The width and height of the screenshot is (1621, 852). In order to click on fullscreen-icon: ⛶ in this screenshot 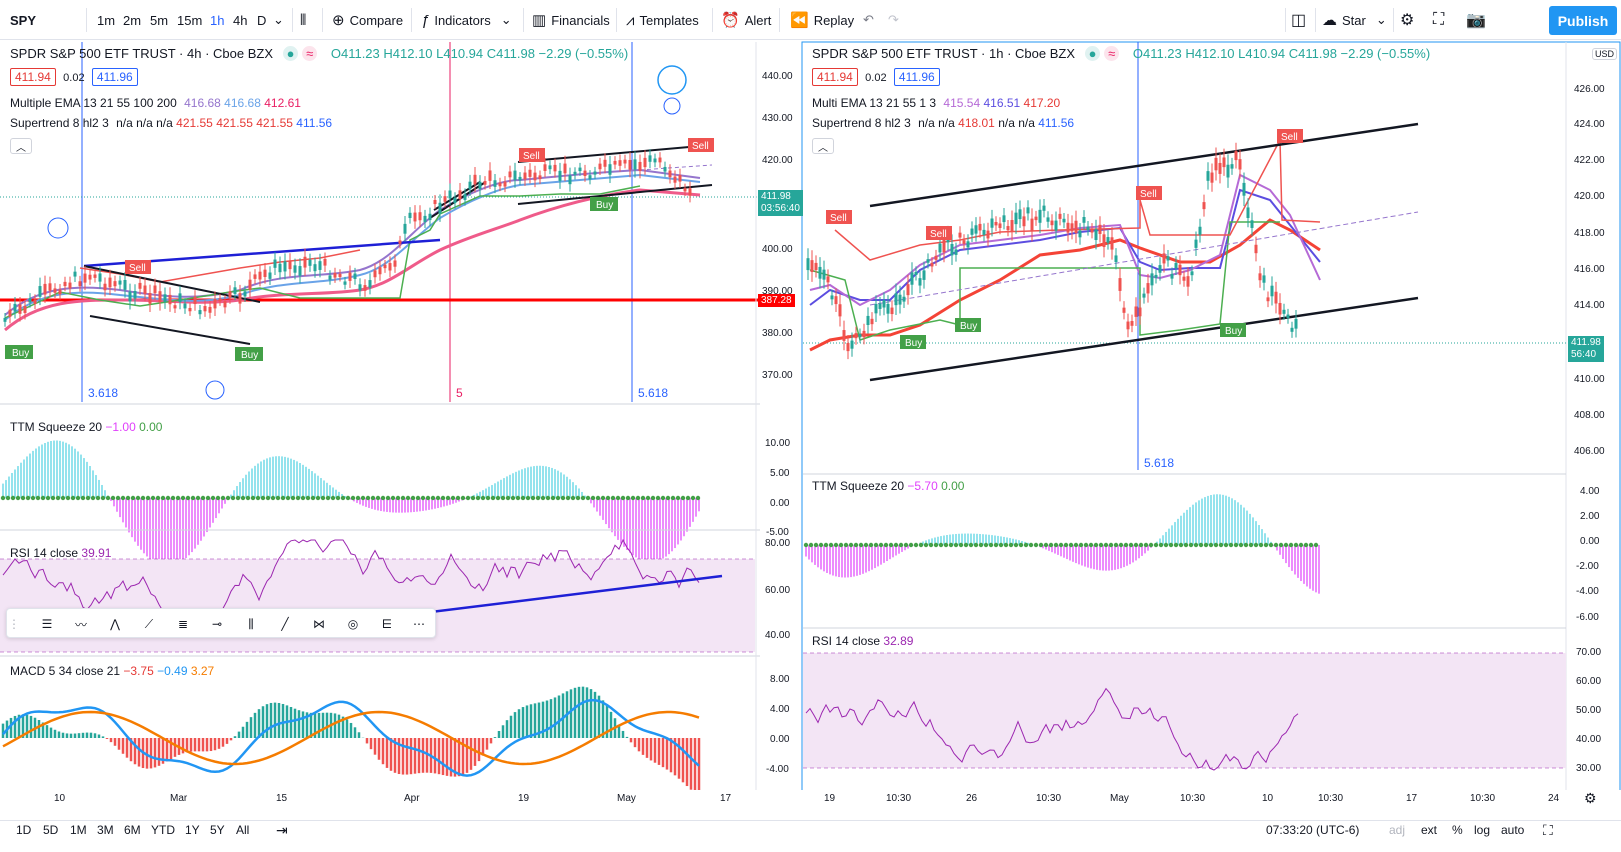, I will do `click(1439, 19)`.